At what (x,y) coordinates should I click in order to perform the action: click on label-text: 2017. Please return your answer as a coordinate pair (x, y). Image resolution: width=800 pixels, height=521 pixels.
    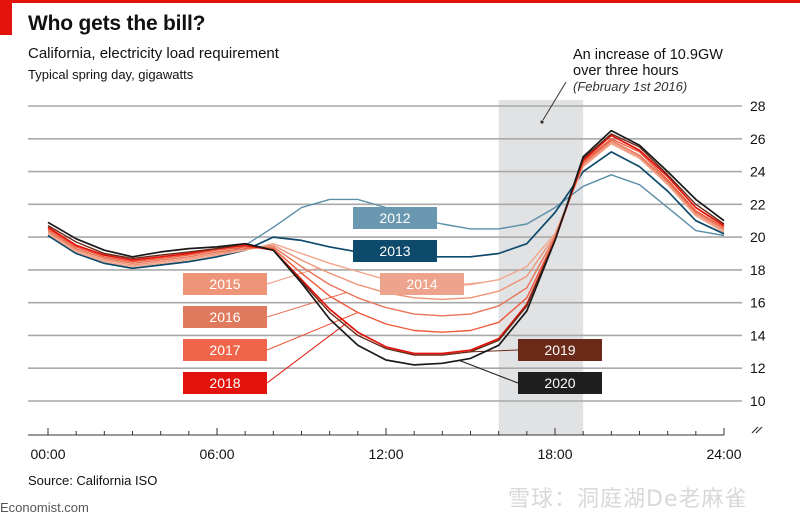
    Looking at the image, I should click on (224, 350).